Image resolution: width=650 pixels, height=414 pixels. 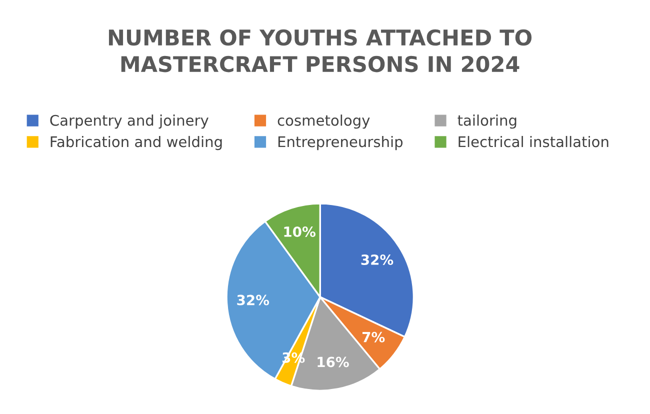 I want to click on legend-label: tailoring, so click(x=487, y=121).